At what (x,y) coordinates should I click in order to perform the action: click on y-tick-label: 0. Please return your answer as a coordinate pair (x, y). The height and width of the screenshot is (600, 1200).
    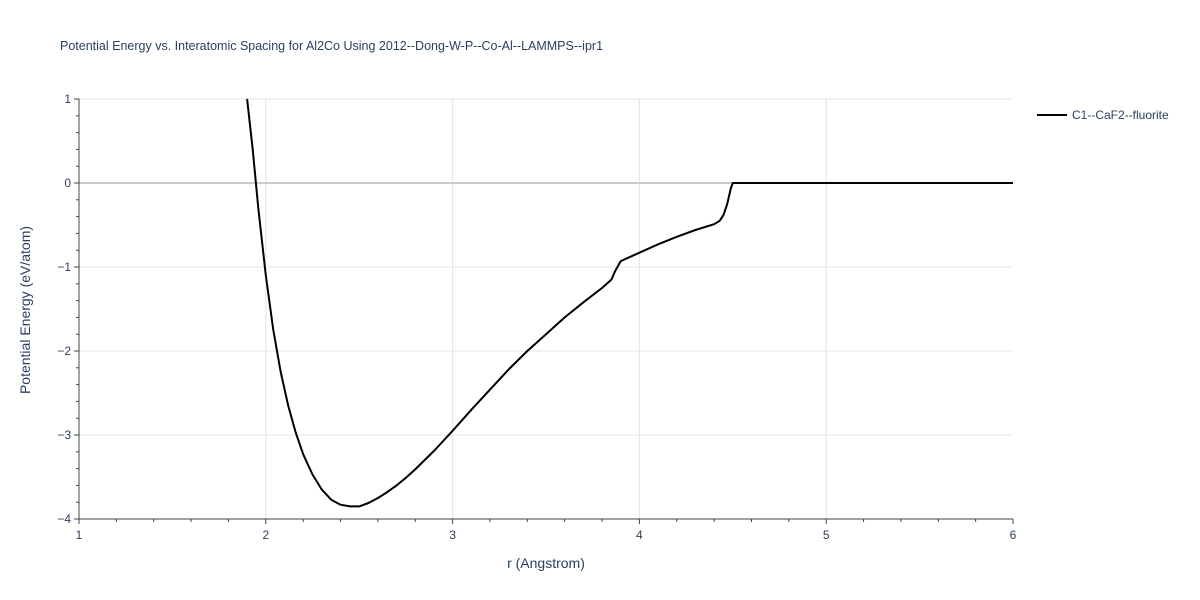
    Looking at the image, I should click on (67, 183).